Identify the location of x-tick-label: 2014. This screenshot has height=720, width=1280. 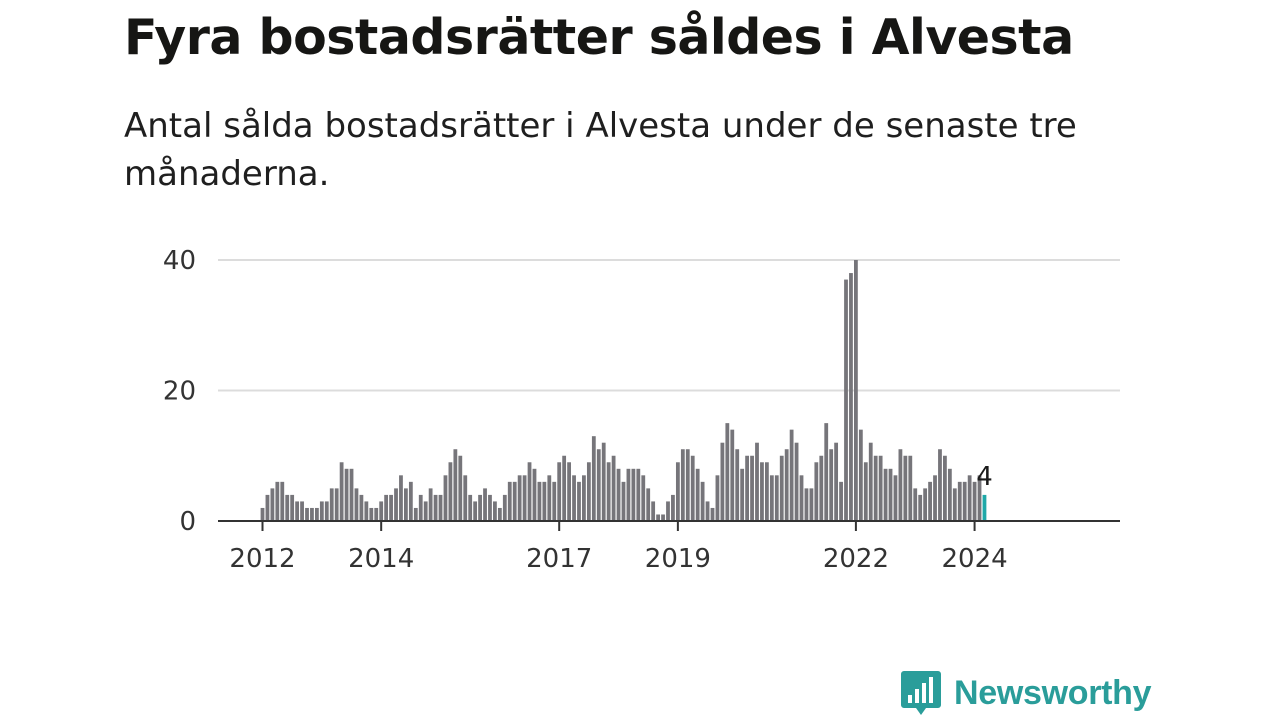
(381, 559).